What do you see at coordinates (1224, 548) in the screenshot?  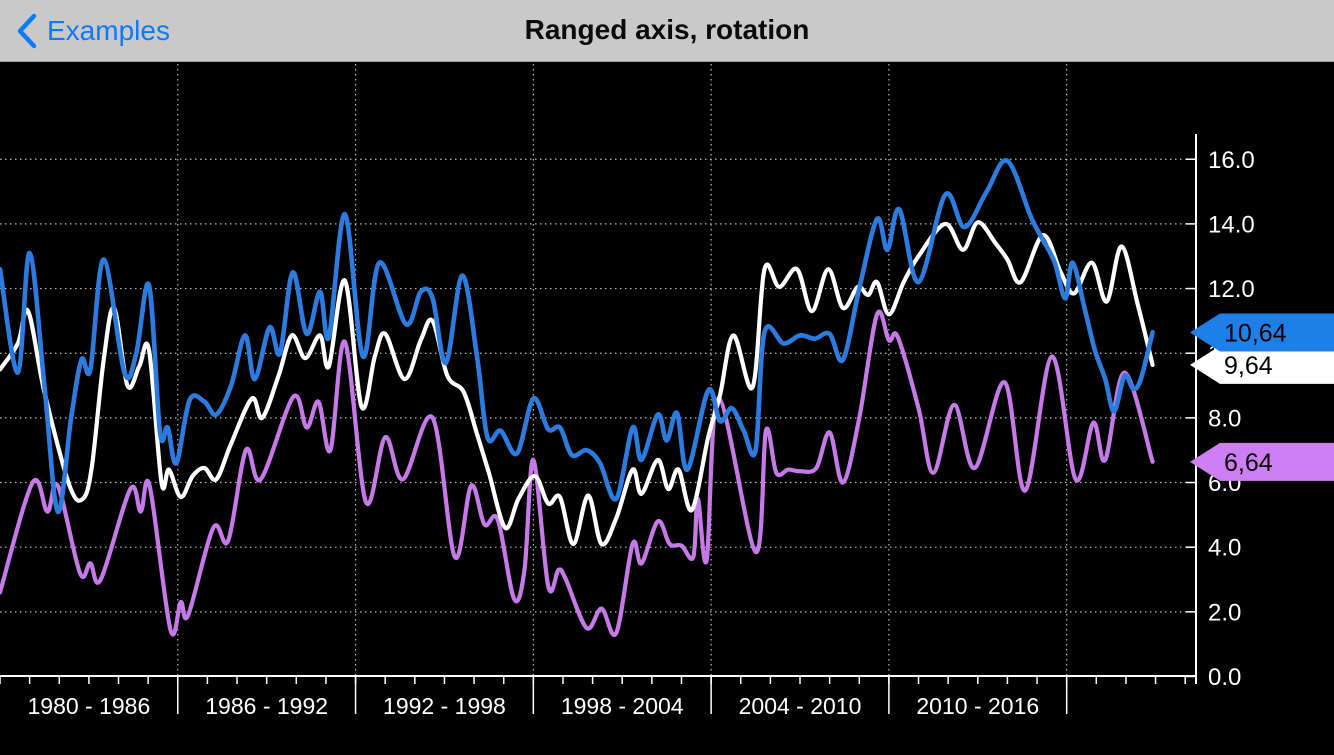 I see `y-tick-label: 4.0` at bounding box center [1224, 548].